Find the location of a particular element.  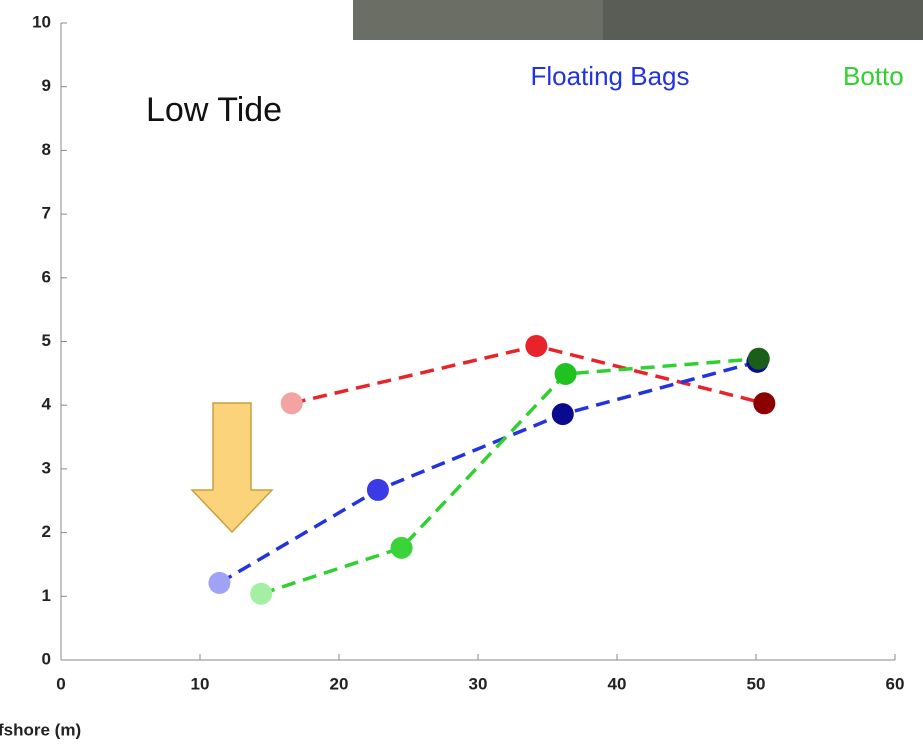

series-line is located at coordinates (528, 374).